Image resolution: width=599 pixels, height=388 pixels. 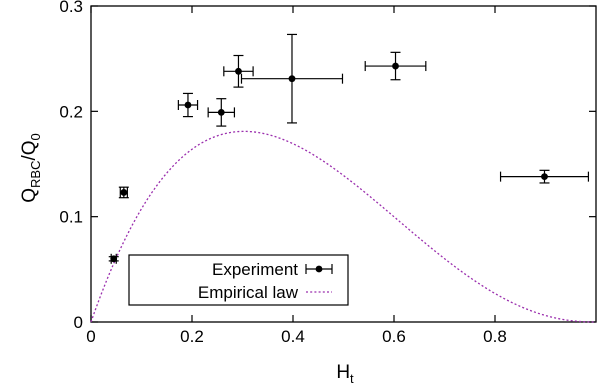 I want to click on y-tick-label: 0.3, so click(x=71, y=8).